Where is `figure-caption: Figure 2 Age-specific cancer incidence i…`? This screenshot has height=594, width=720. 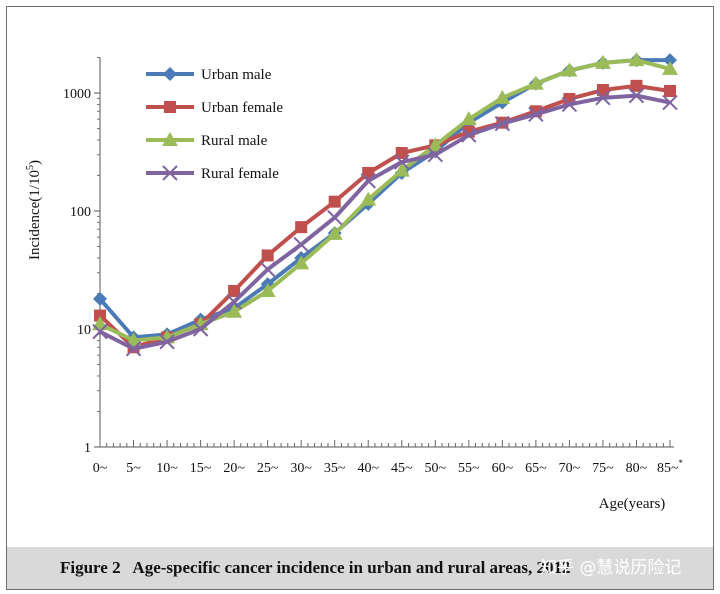 figure-caption: Figure 2 Age-specific cancer incidence i… is located at coordinates (315, 568).